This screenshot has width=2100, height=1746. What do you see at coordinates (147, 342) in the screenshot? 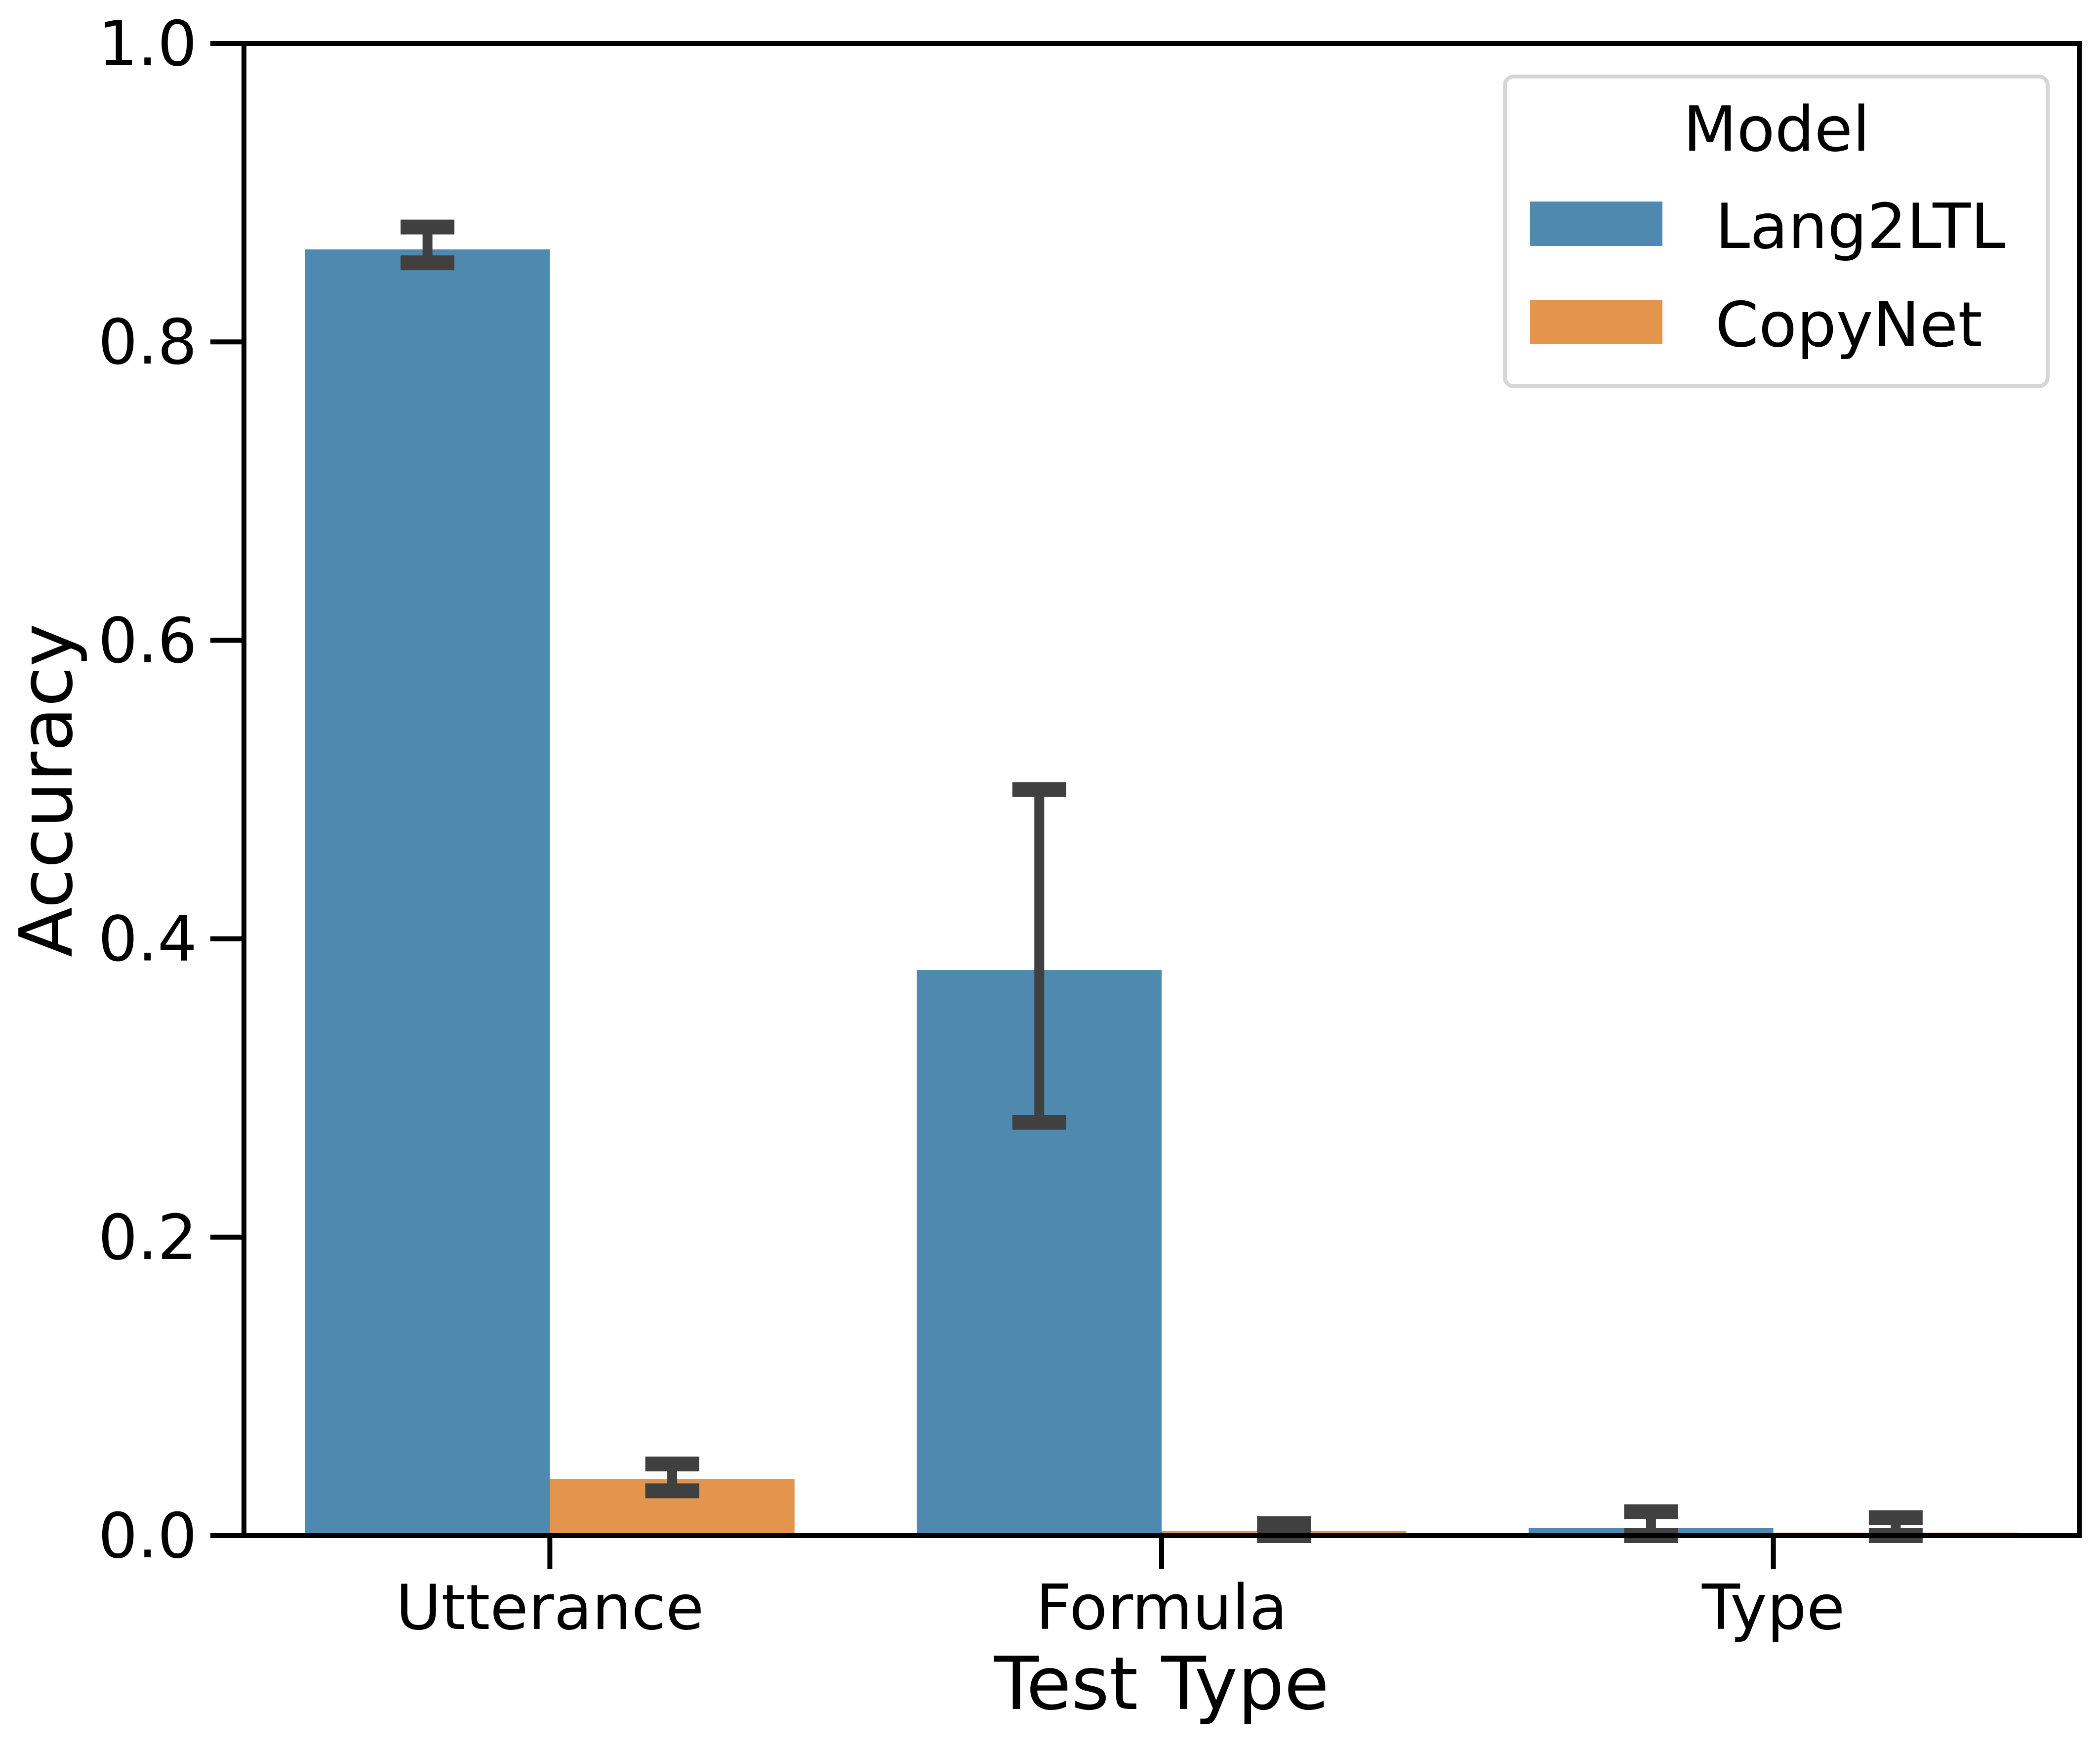
I see `y-tick-label: 0.8` at bounding box center [147, 342].